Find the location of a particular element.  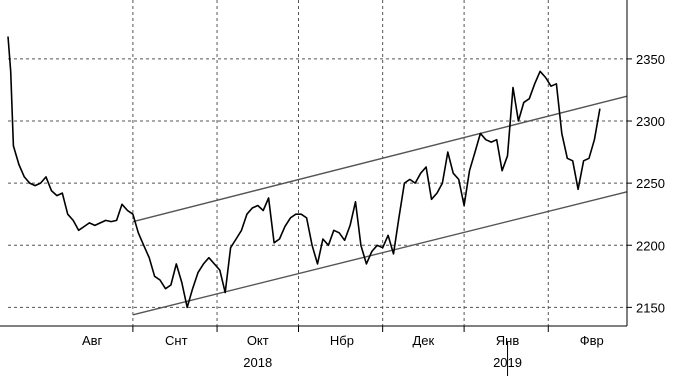

year-label: 2019 is located at coordinates (507, 362).